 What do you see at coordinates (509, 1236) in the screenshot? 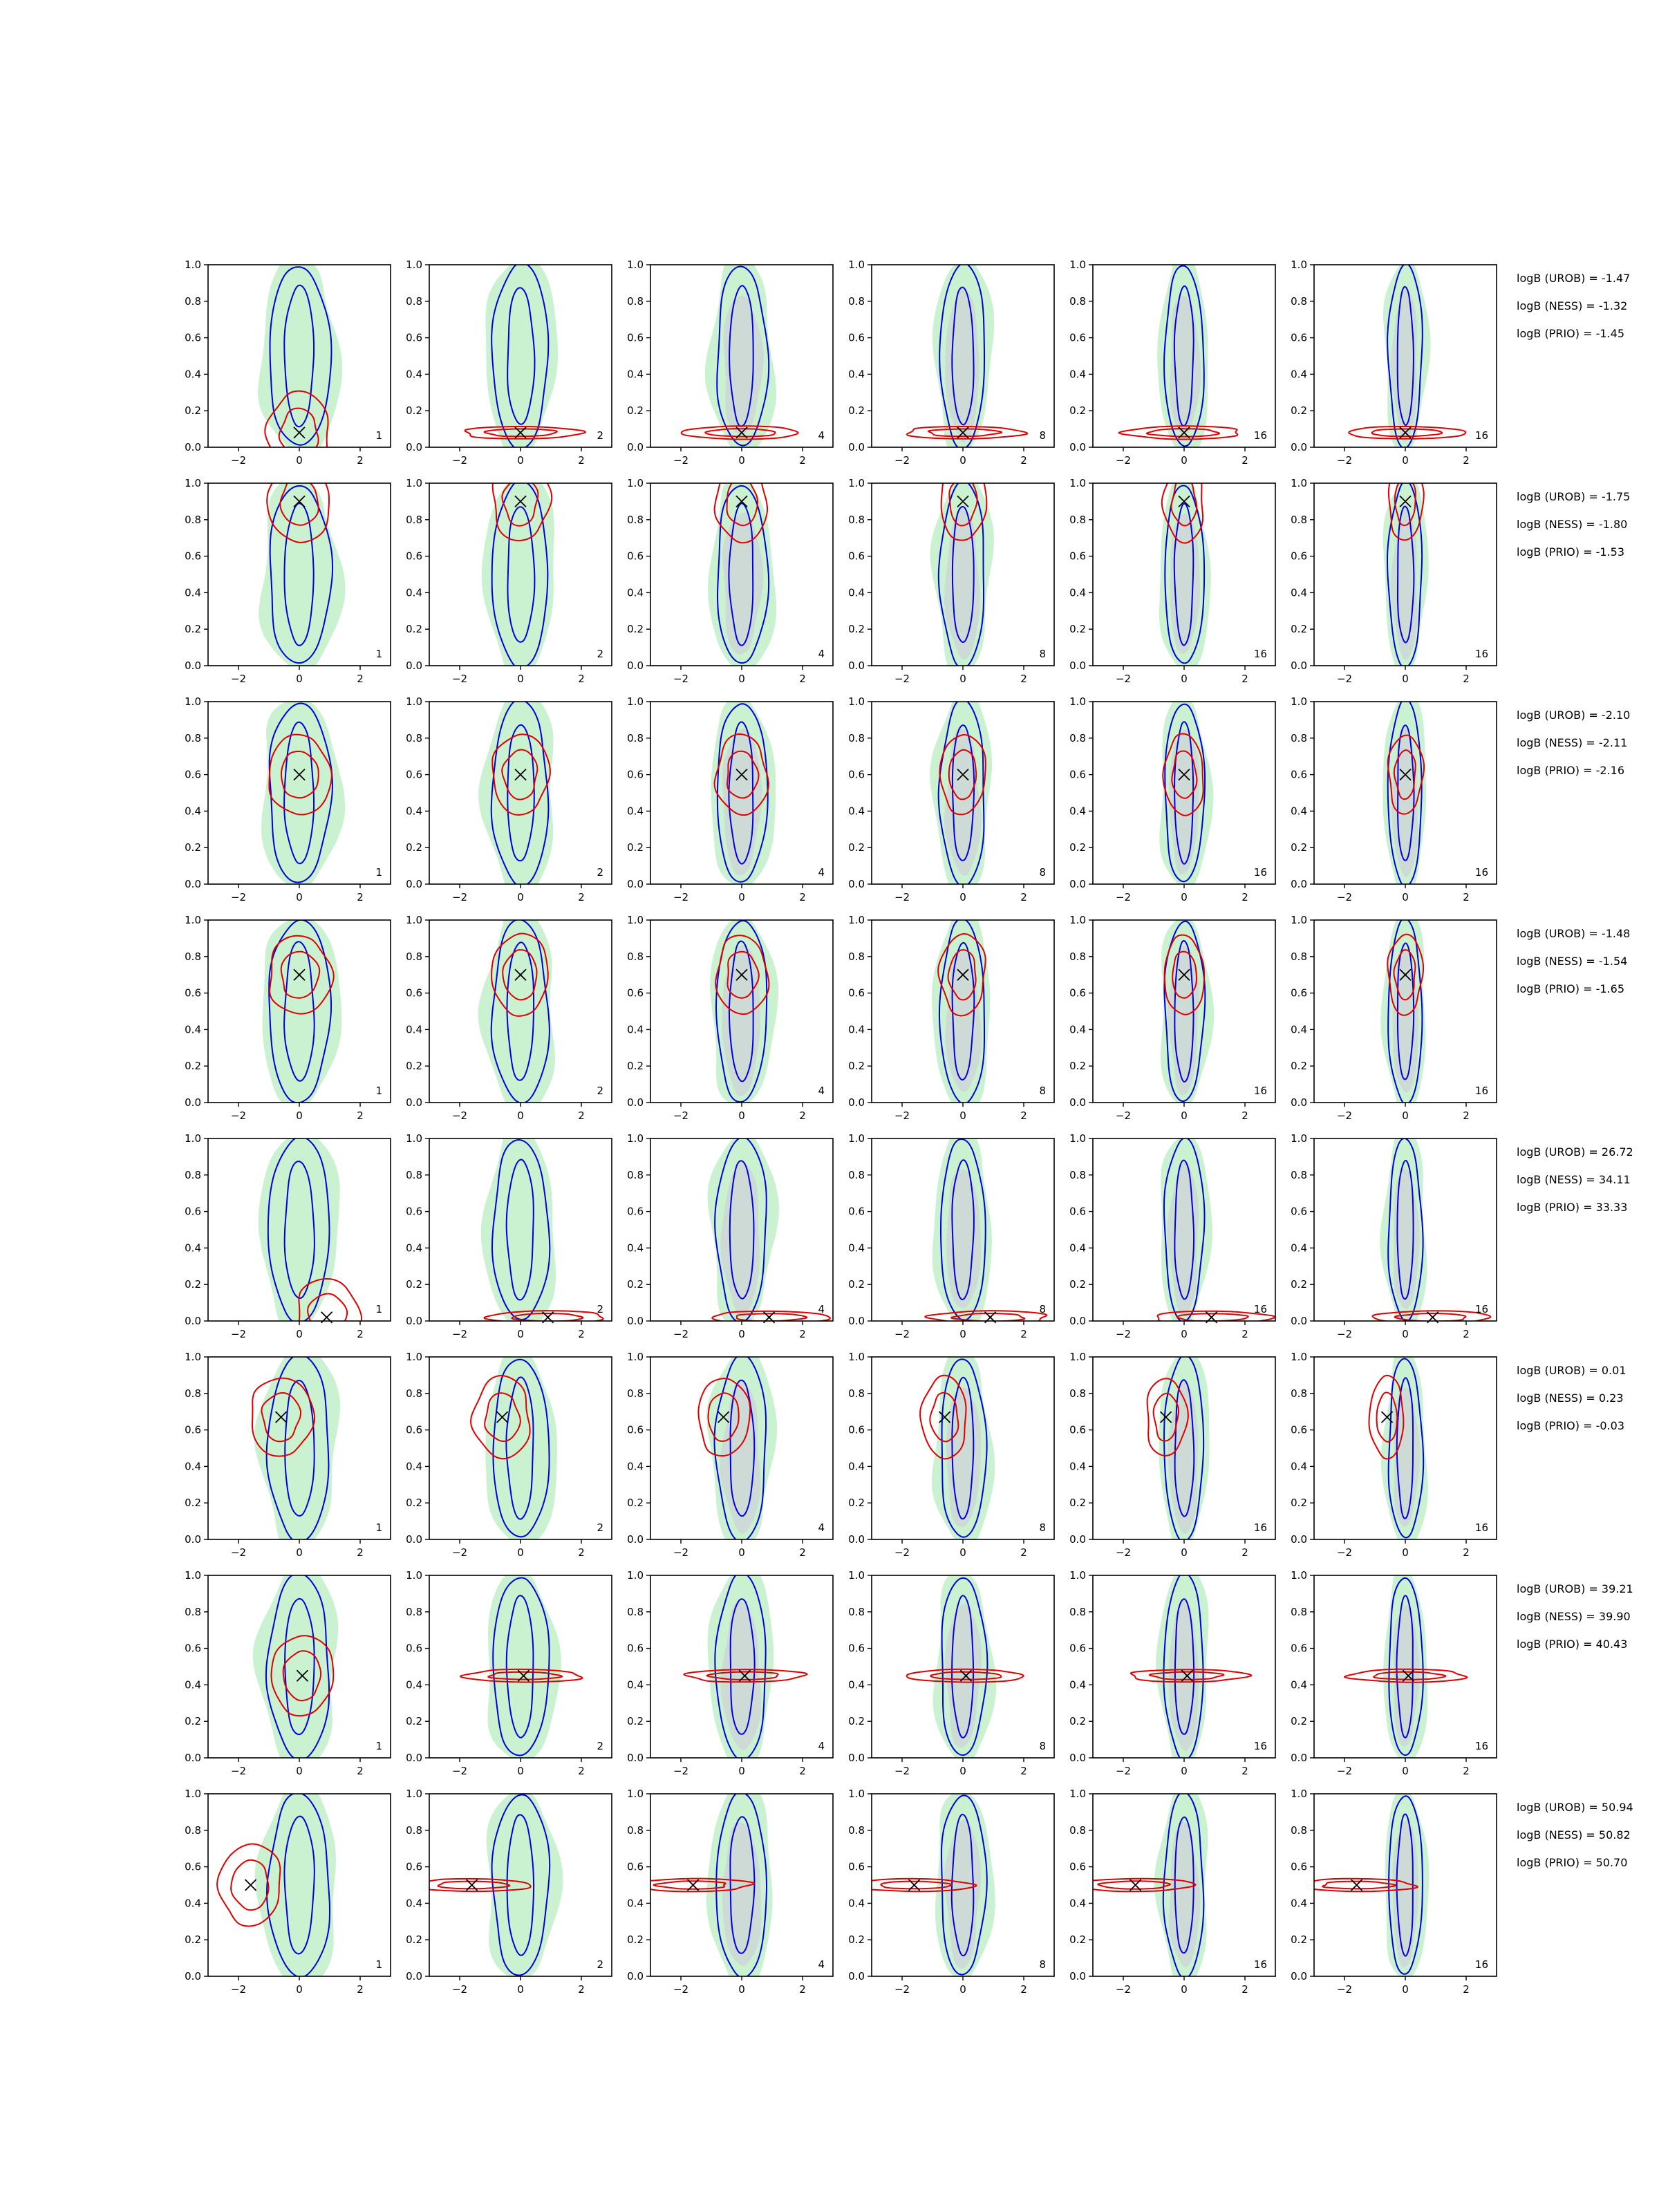
I see `subplot-r5-c2: 0.0 0.2 0.4 0.6 0.8 1.0 −2 0 2 2` at bounding box center [509, 1236].